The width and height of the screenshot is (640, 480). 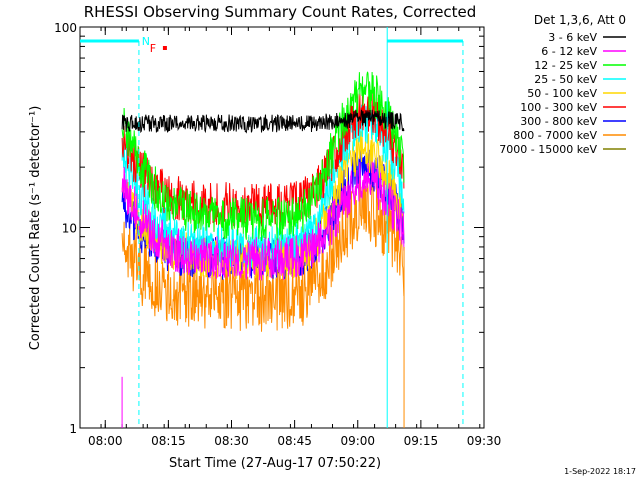 I want to click on y-tick-label: 10, so click(x=69, y=229).